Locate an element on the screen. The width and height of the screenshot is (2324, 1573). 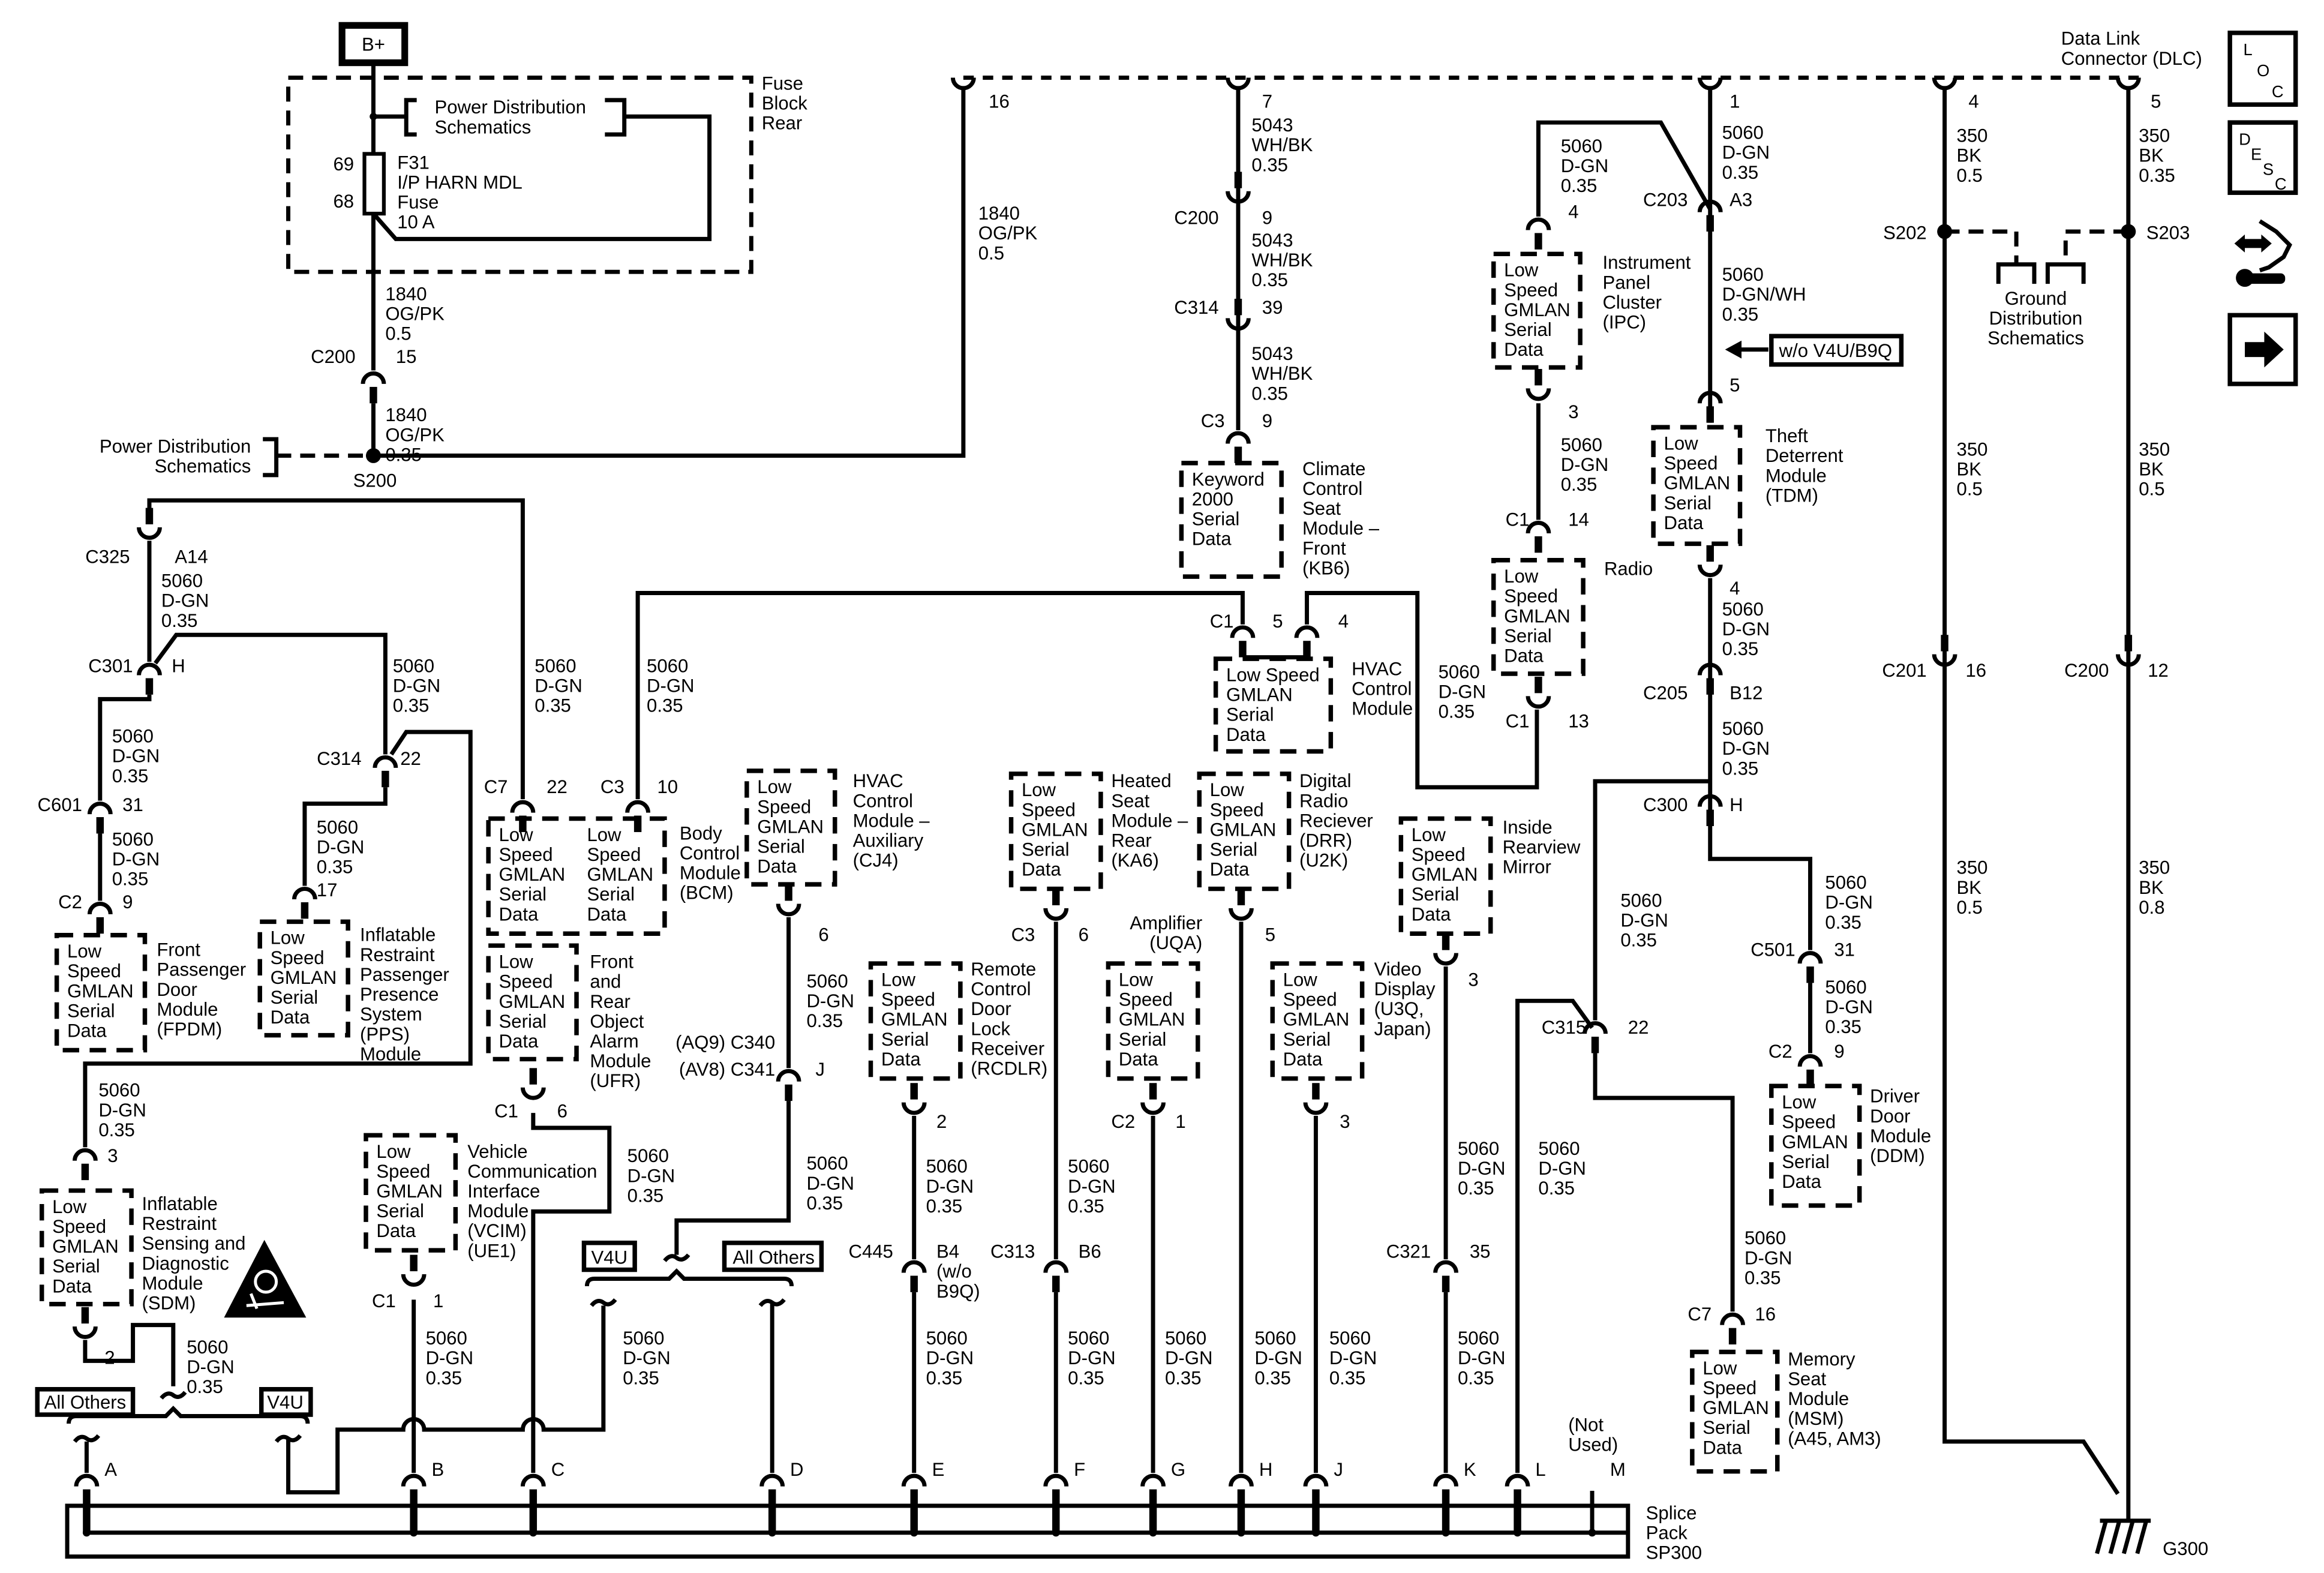
module-box-text-msm: Low Speed GMLAN Serial Data is located at coordinates (1736, 1408).